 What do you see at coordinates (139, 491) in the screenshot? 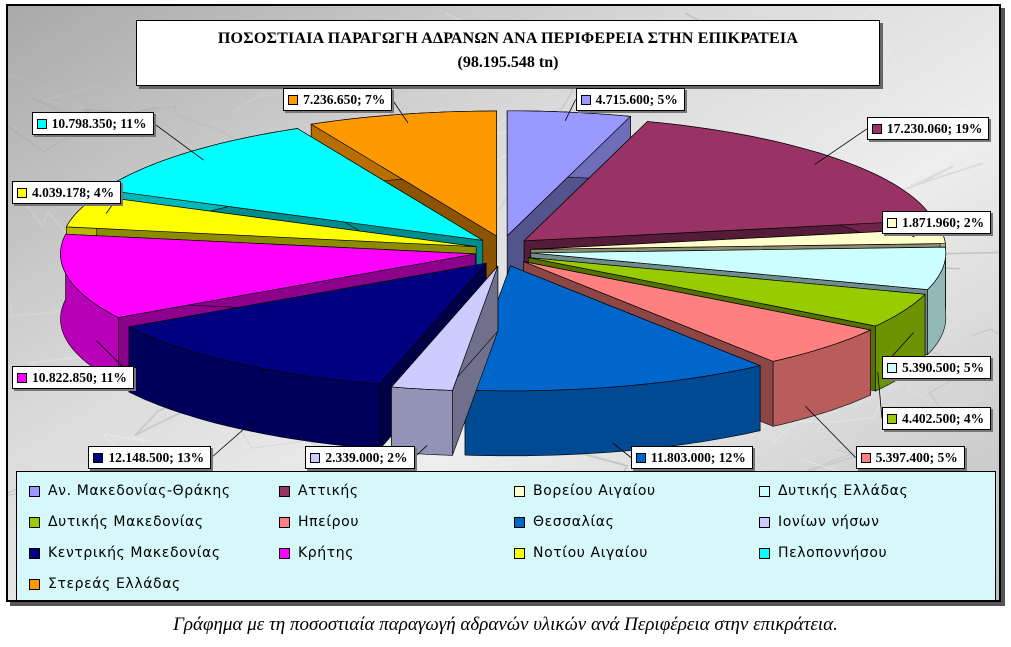
I see `legend-label: Αν. Μακεδονίας-Θράκης` at bounding box center [139, 491].